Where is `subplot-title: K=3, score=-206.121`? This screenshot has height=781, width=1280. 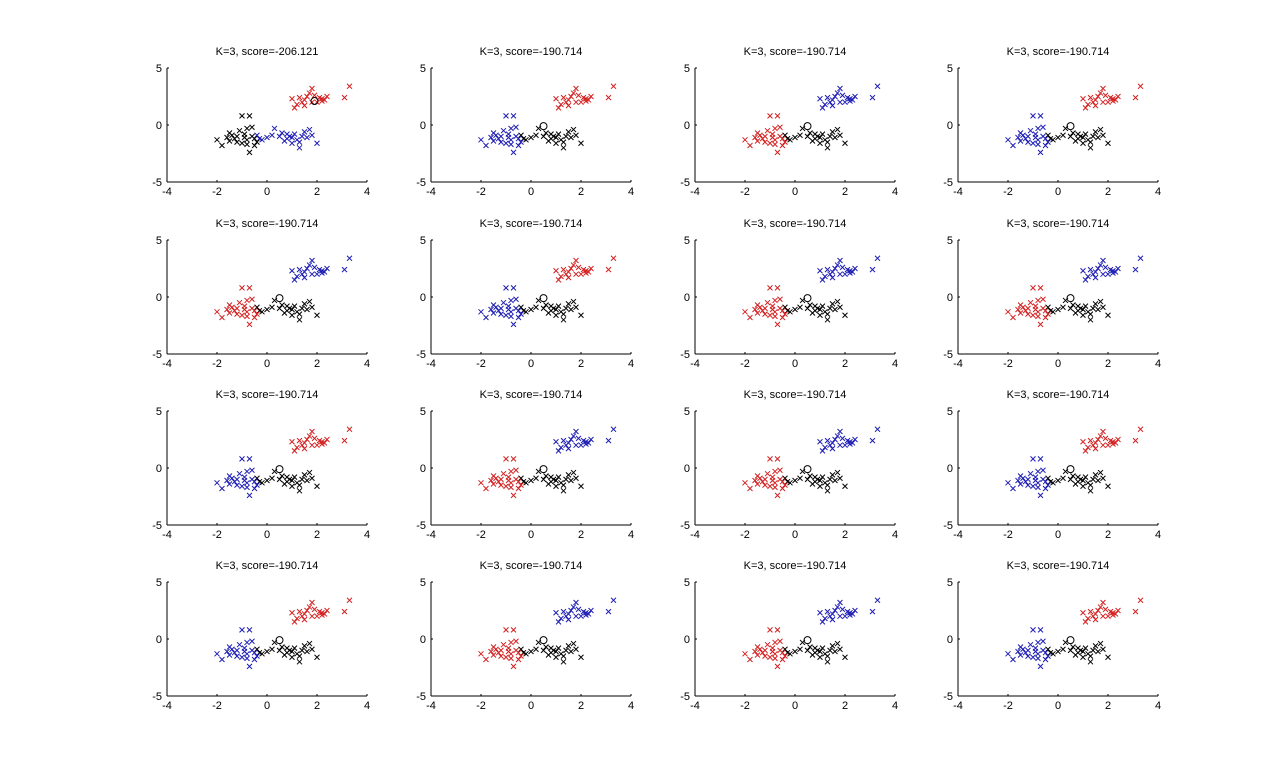
subplot-title: K=3, score=-206.121 is located at coordinates (267, 52).